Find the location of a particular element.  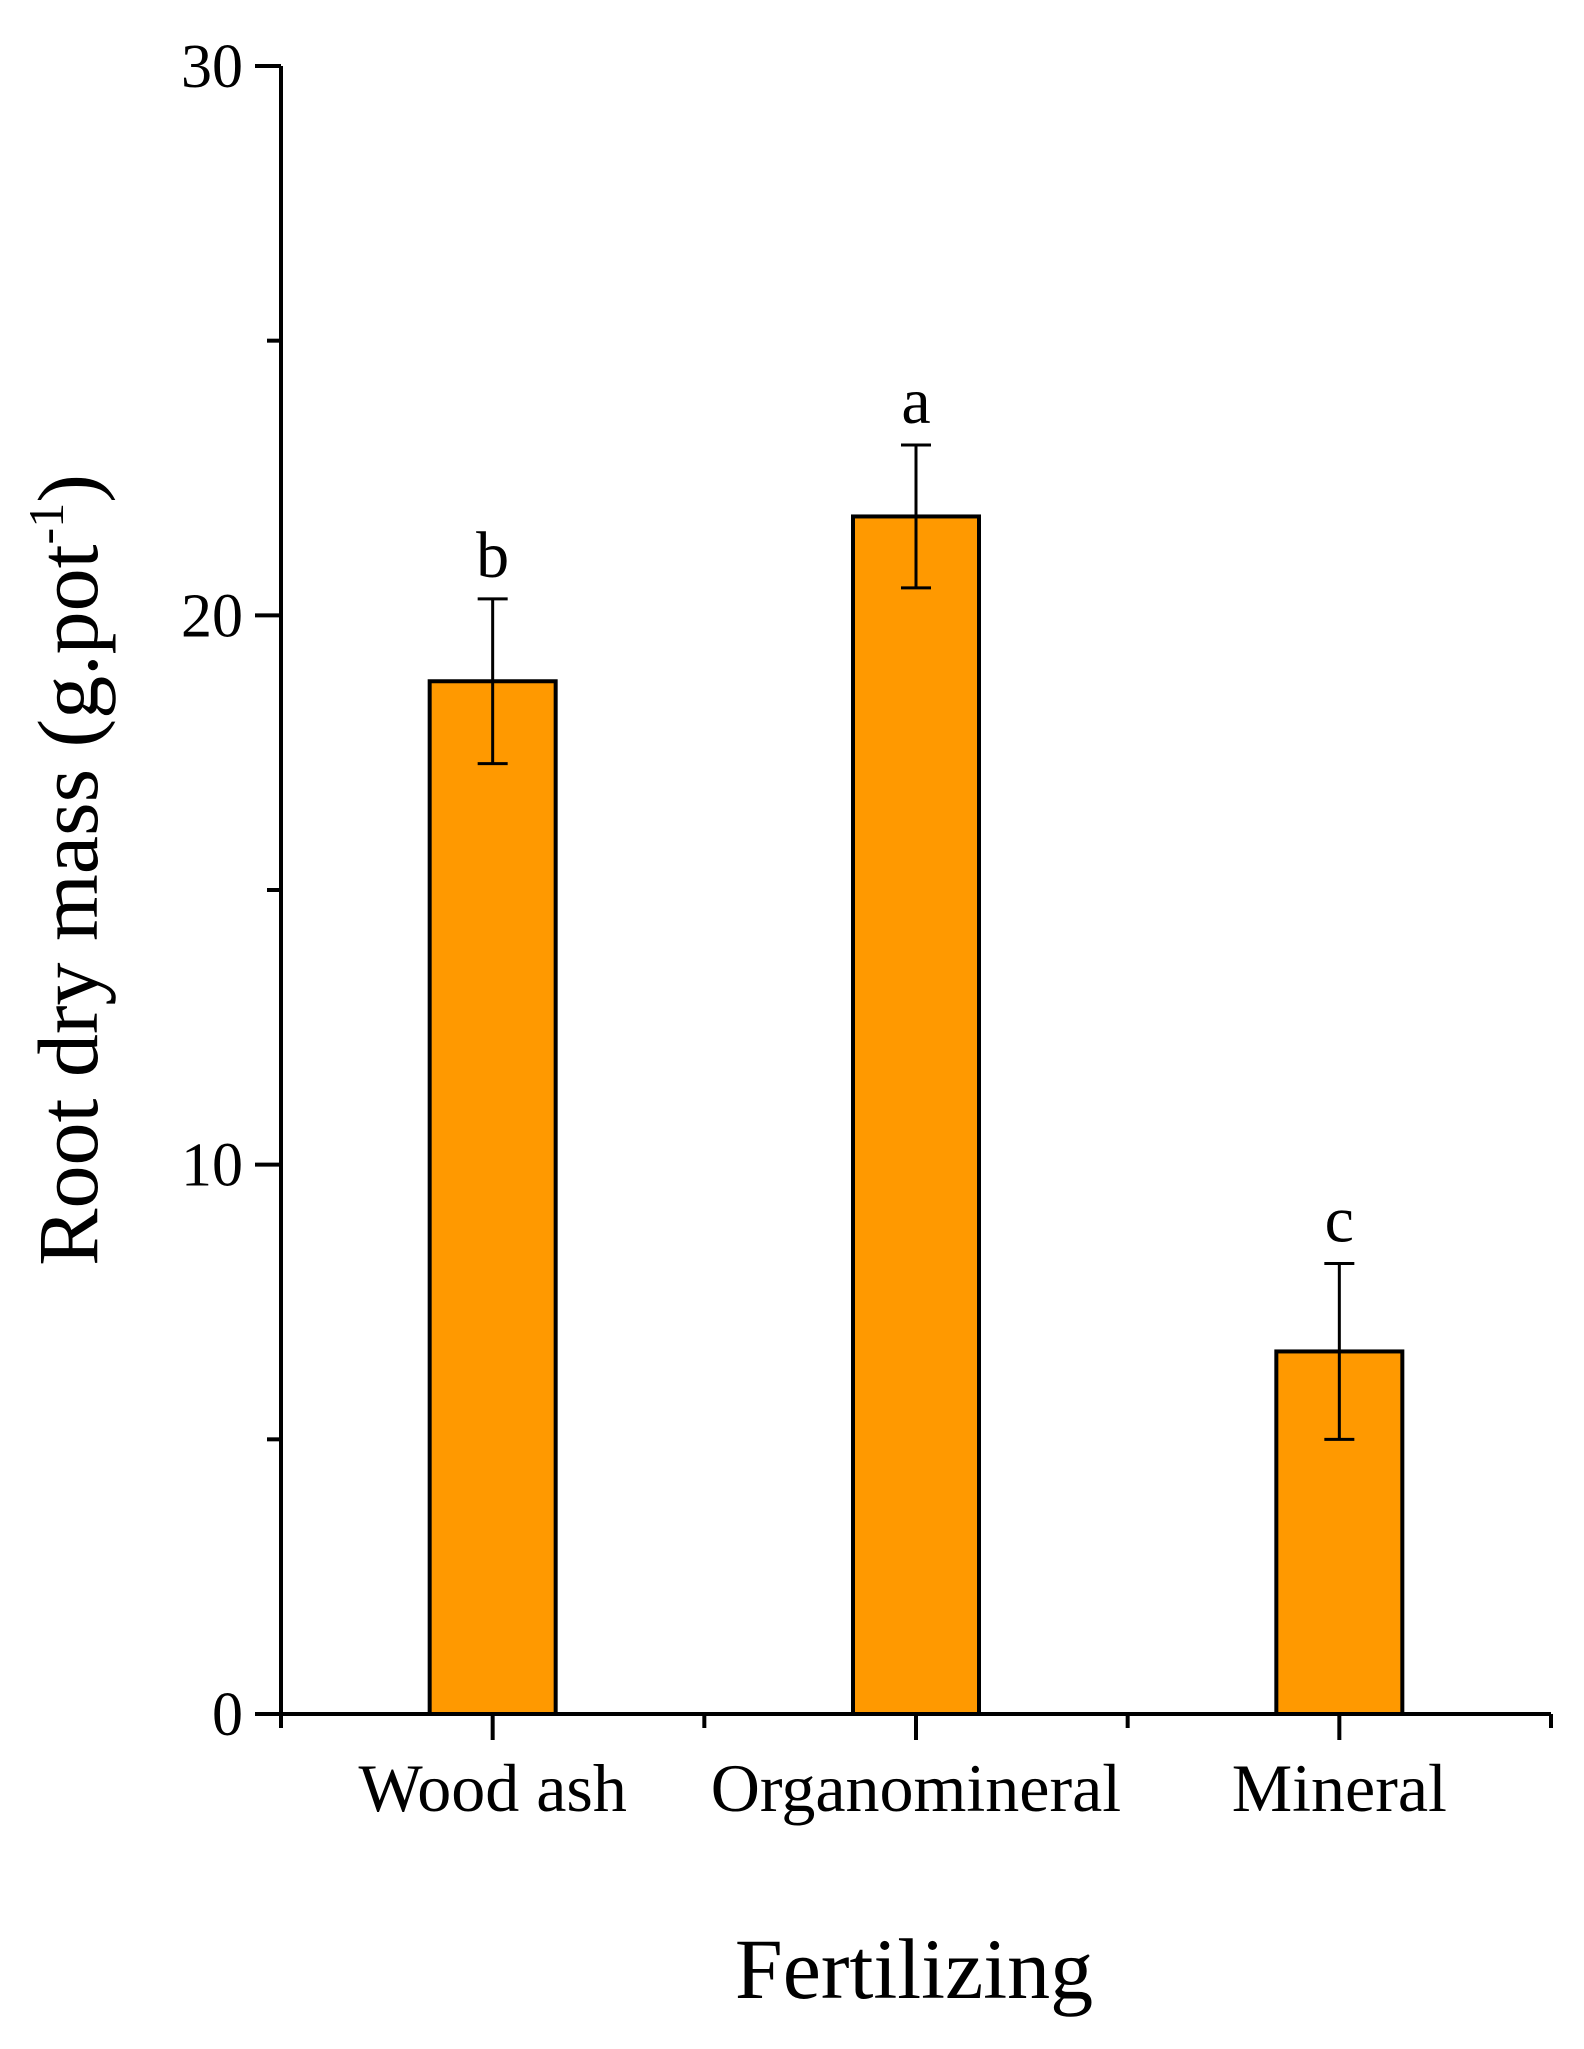

significance-letter: b is located at coordinates (492, 555).